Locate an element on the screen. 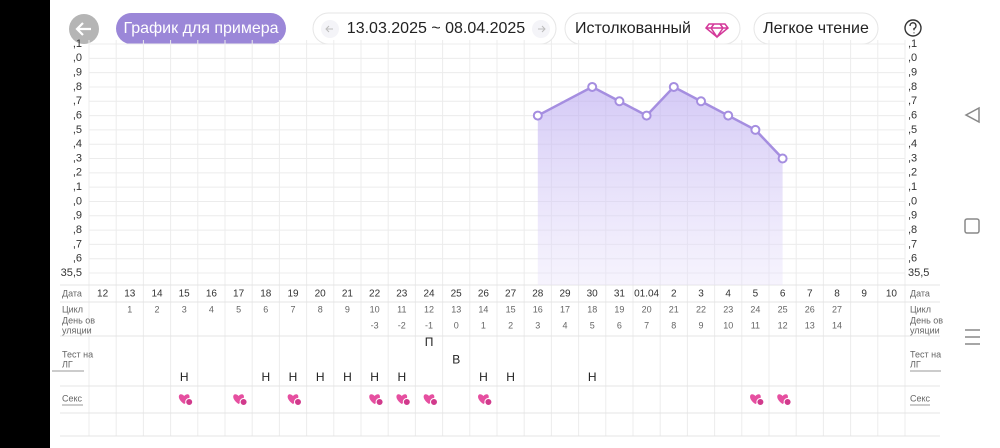  ovulation-day: 7 is located at coordinates (646, 325).